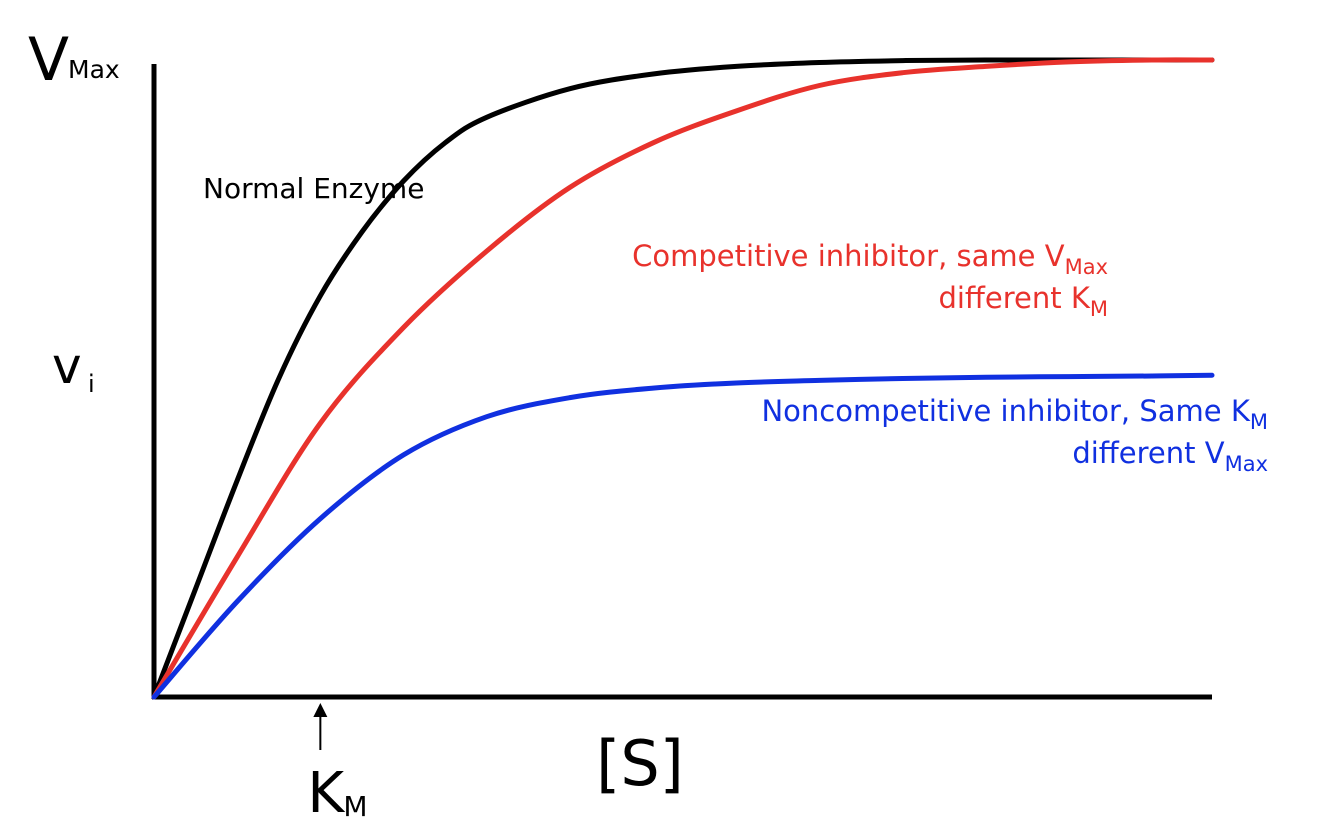  What do you see at coordinates (94, 69) in the screenshot?
I see `vmax-label-sub: Max` at bounding box center [94, 69].